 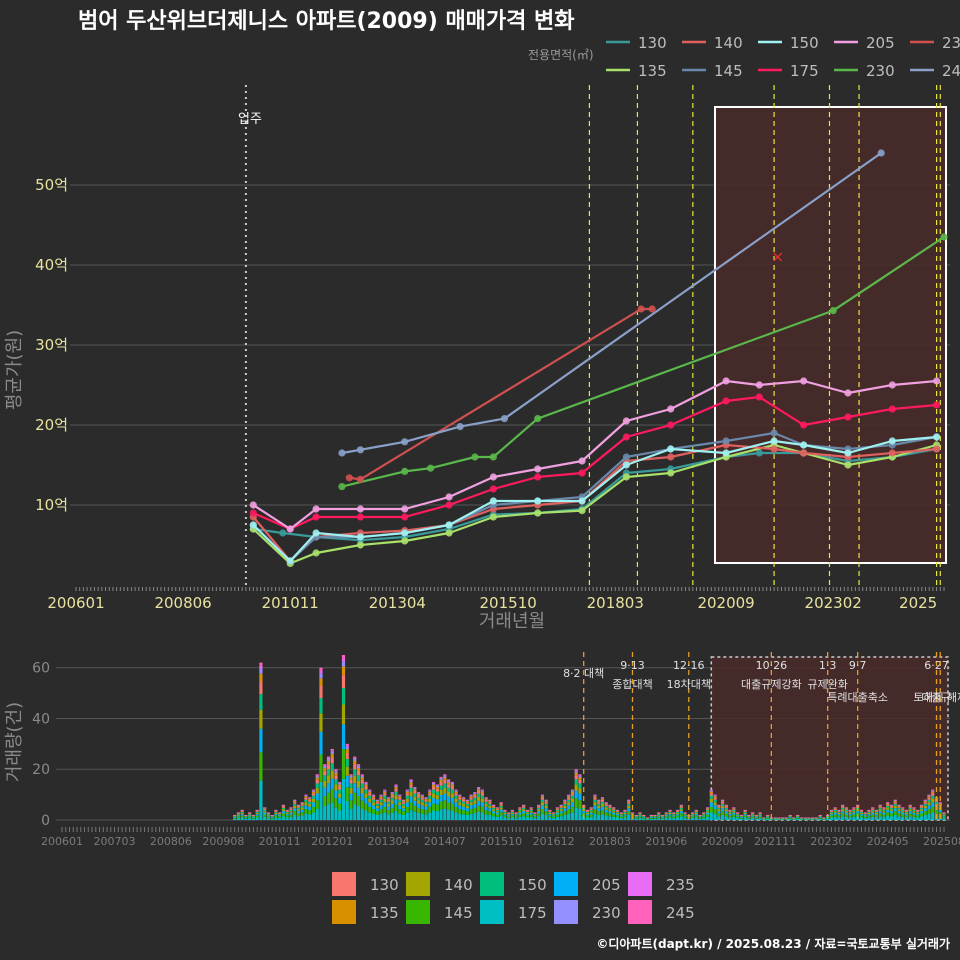 What do you see at coordinates (51, 425) in the screenshot?
I see `price-y-tick-label: 20억` at bounding box center [51, 425].